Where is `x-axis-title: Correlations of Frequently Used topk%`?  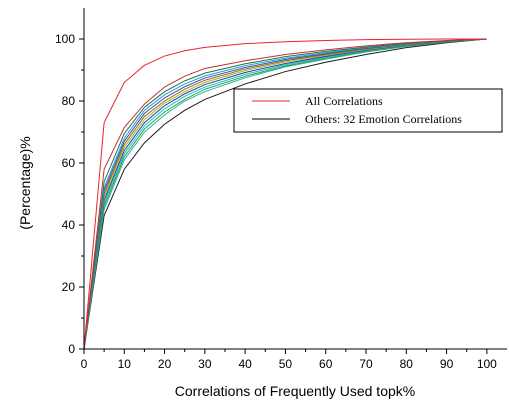 x-axis-title: Correlations of Frequently Used topk% is located at coordinates (295, 391).